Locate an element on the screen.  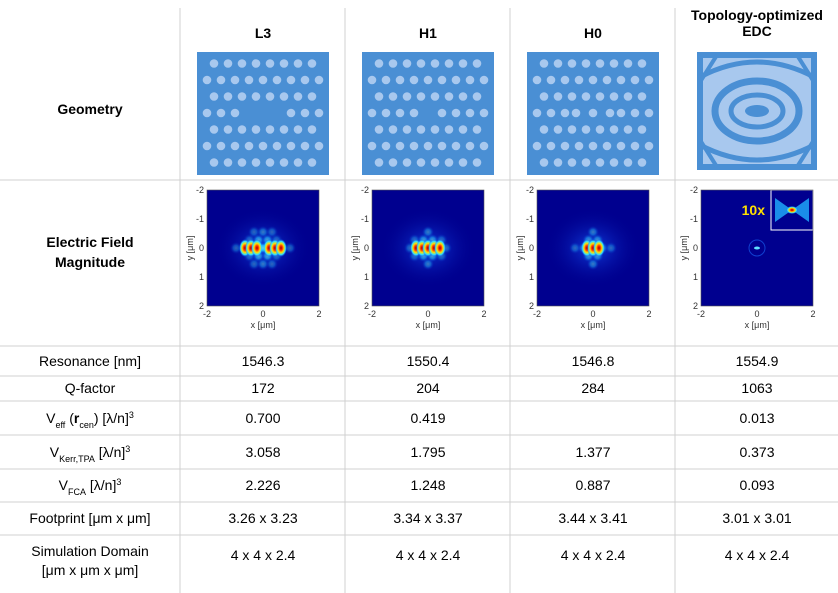
cell-value: 204 is located at coordinates (428, 388).